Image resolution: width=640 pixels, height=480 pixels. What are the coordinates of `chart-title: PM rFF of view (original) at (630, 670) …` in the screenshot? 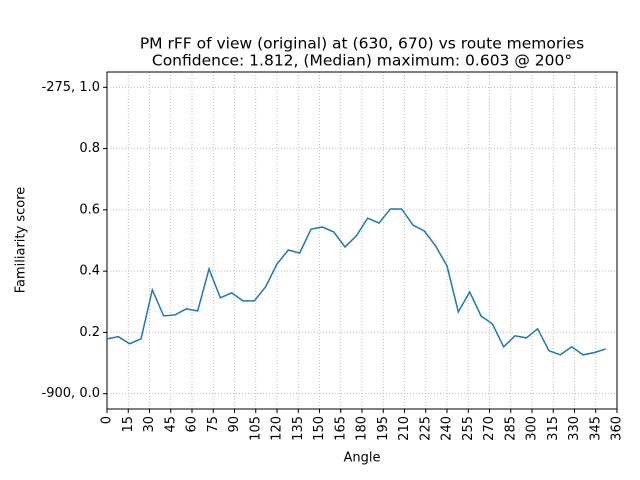 It's located at (362, 44).